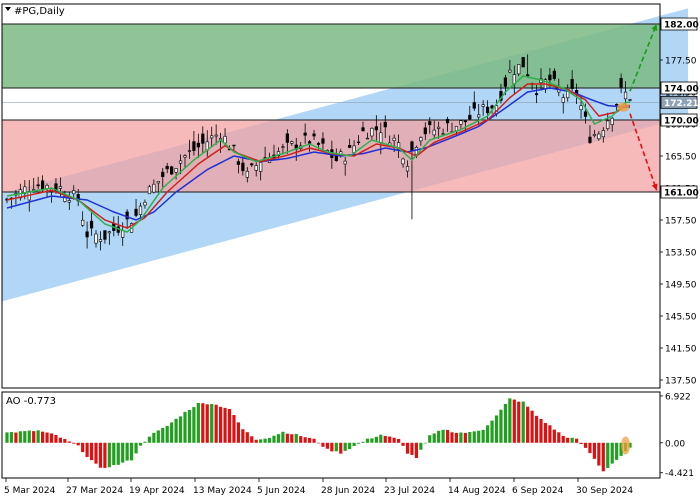 This screenshot has height=504, width=700. What do you see at coordinates (604, 491) in the screenshot?
I see `x-tick-label: 30 Sep 2024` at bounding box center [604, 491].